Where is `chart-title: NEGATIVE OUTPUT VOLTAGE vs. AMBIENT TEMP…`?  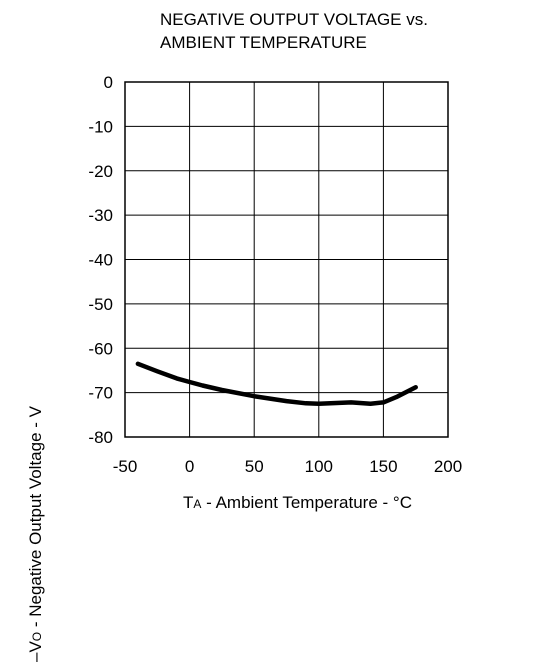
chart-title: NEGATIVE OUTPUT VOLTAGE vs. AMBIENT TEMP… is located at coordinates (294, 31).